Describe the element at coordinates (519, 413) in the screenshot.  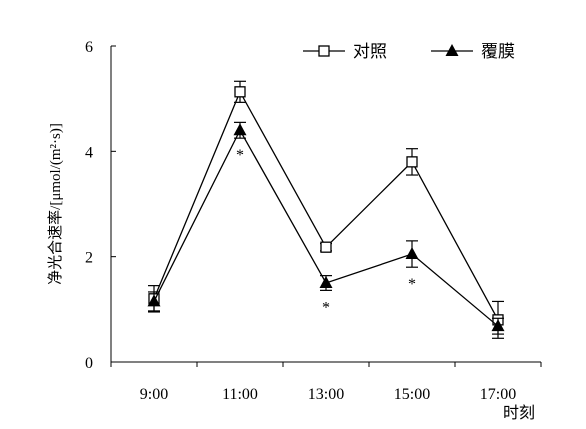
I see `x-axis-label: 时刻` at that location.